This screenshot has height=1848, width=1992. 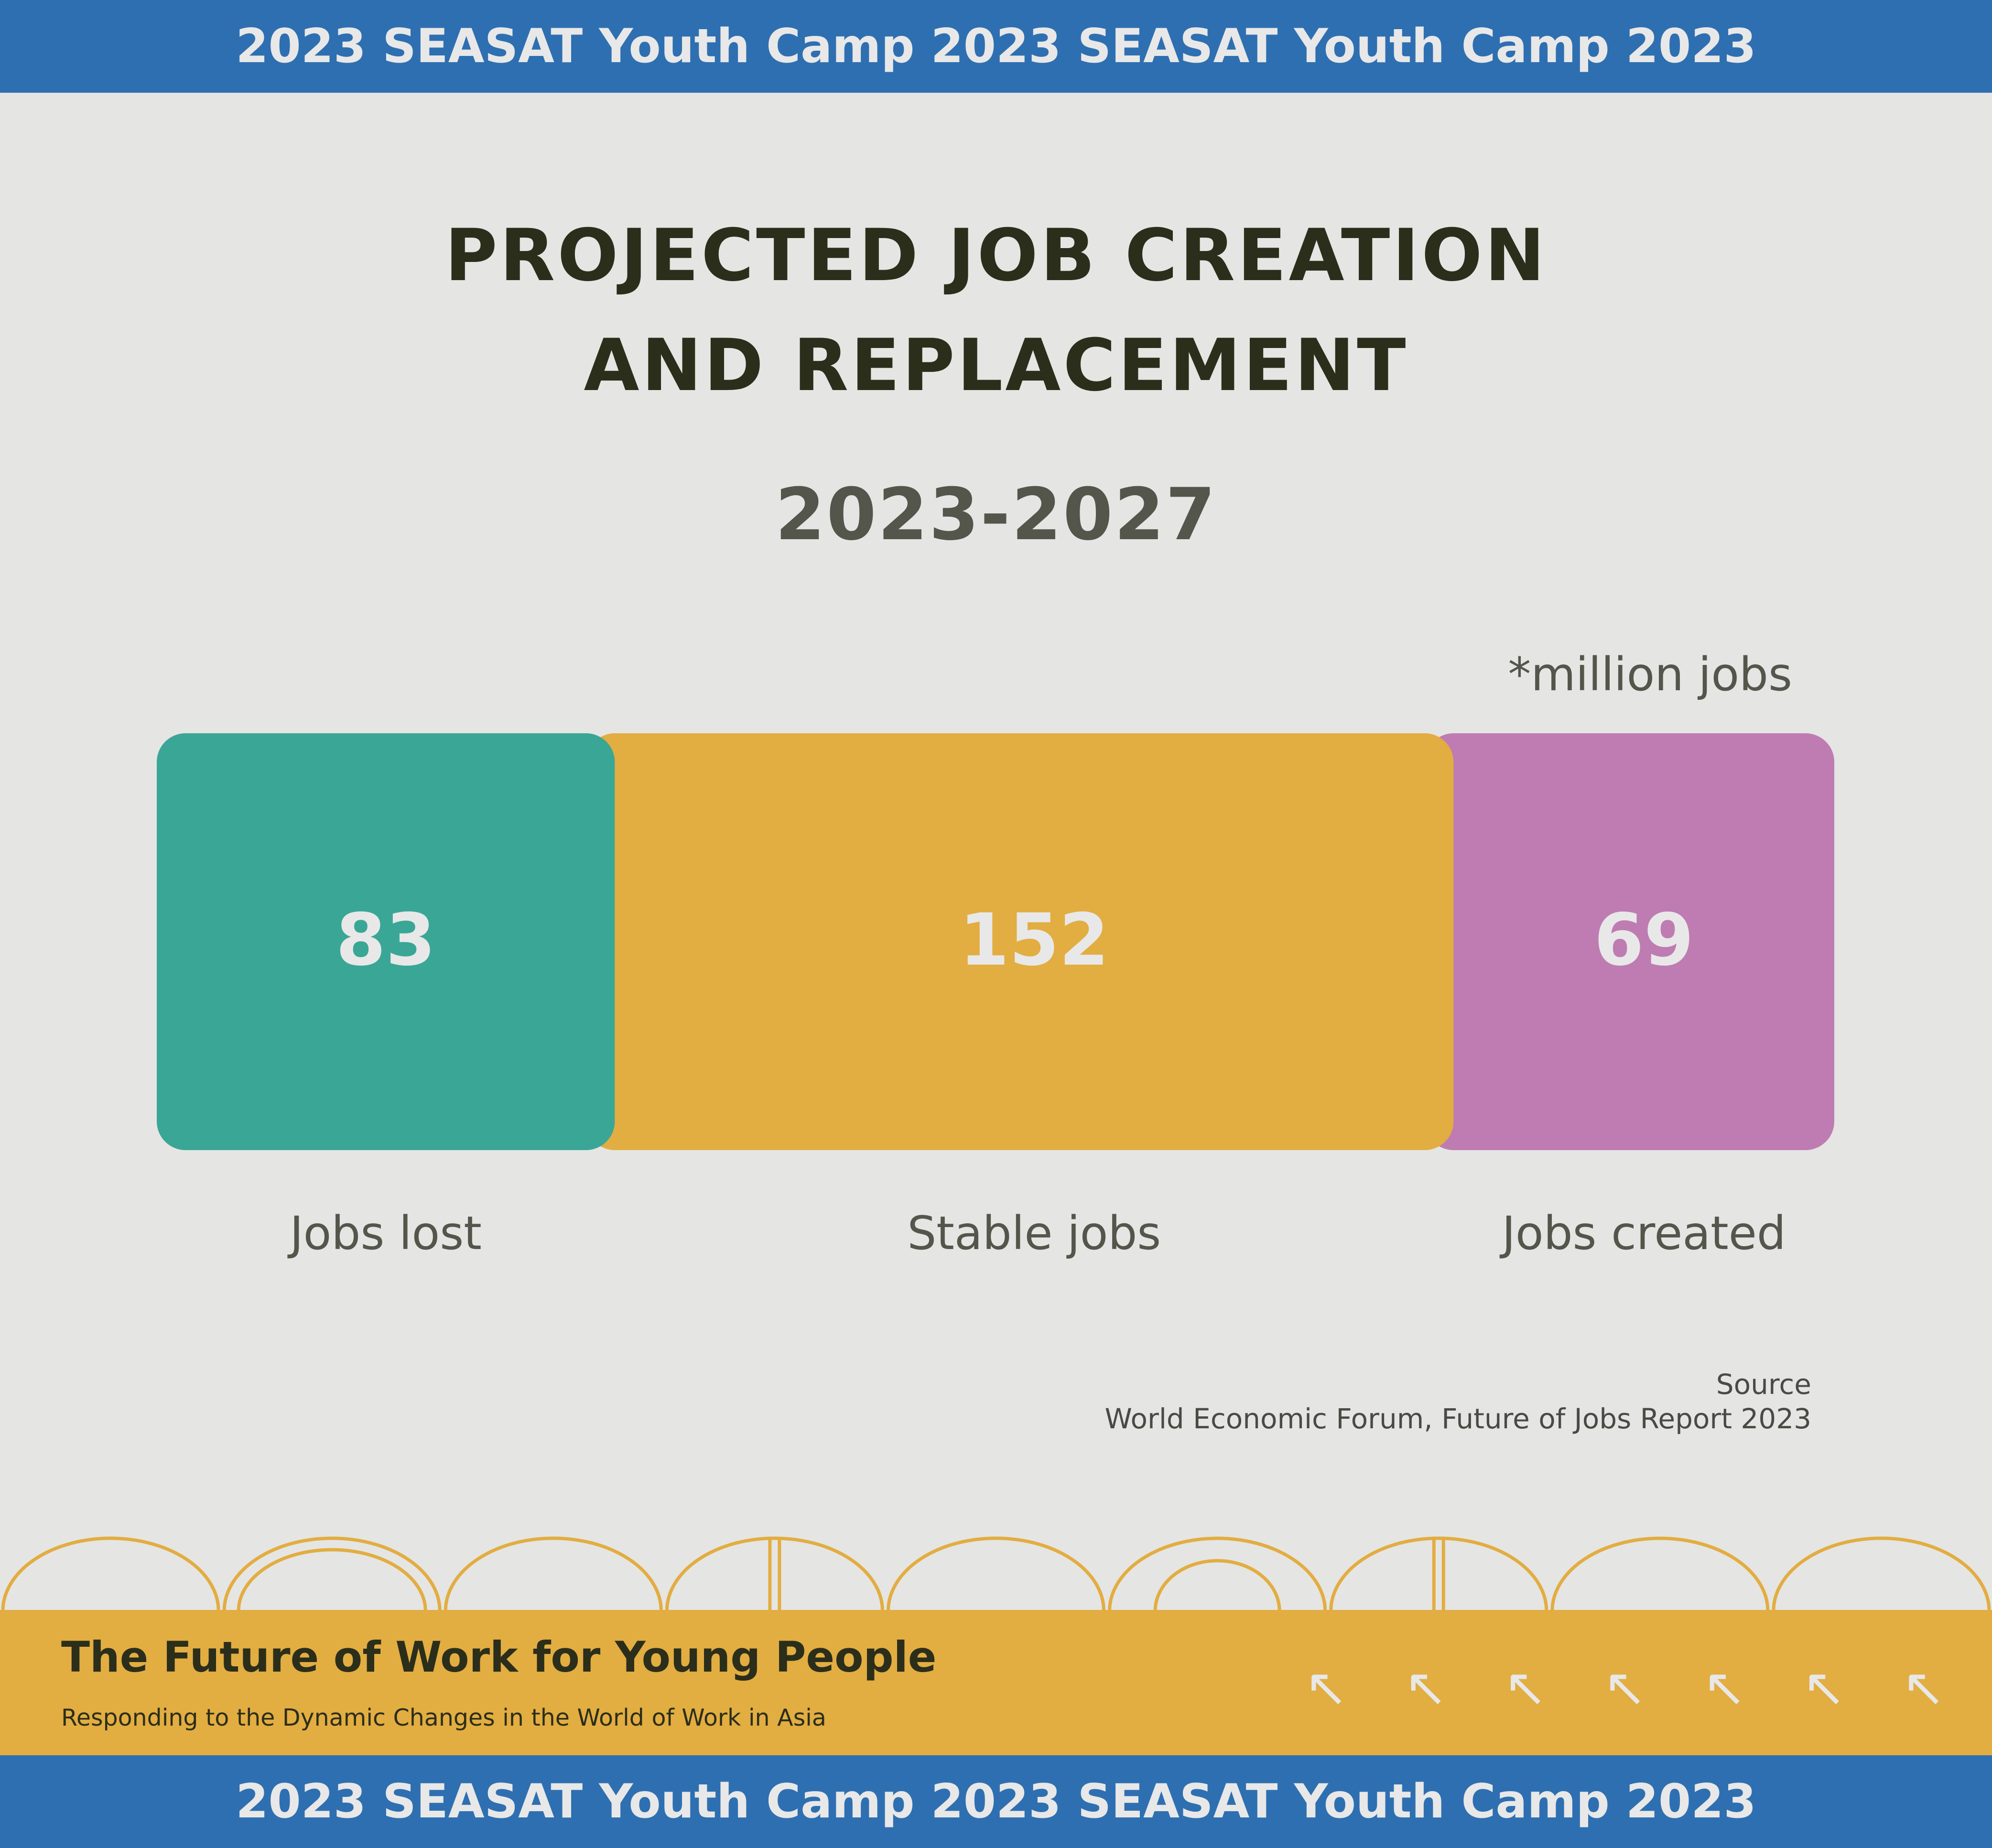 What do you see at coordinates (1034, 940) in the screenshot?
I see `value-label-2: 152` at bounding box center [1034, 940].